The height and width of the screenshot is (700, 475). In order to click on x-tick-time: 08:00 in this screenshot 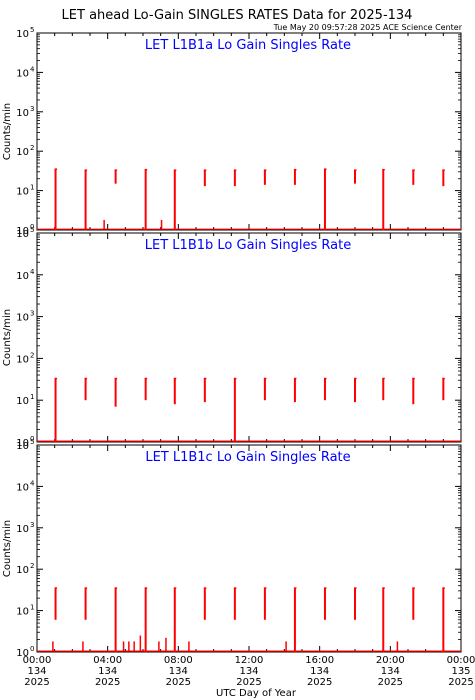, I will do `click(178, 660)`.